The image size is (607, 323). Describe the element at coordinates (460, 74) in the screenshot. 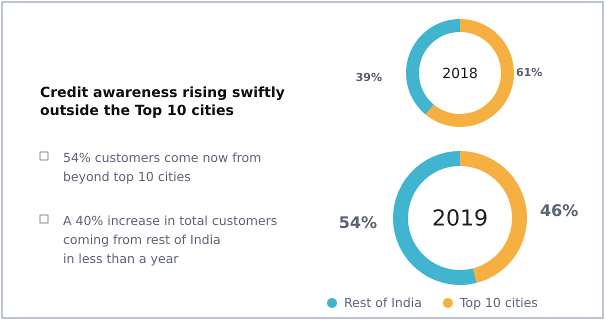

I see `text: 2018` at that location.